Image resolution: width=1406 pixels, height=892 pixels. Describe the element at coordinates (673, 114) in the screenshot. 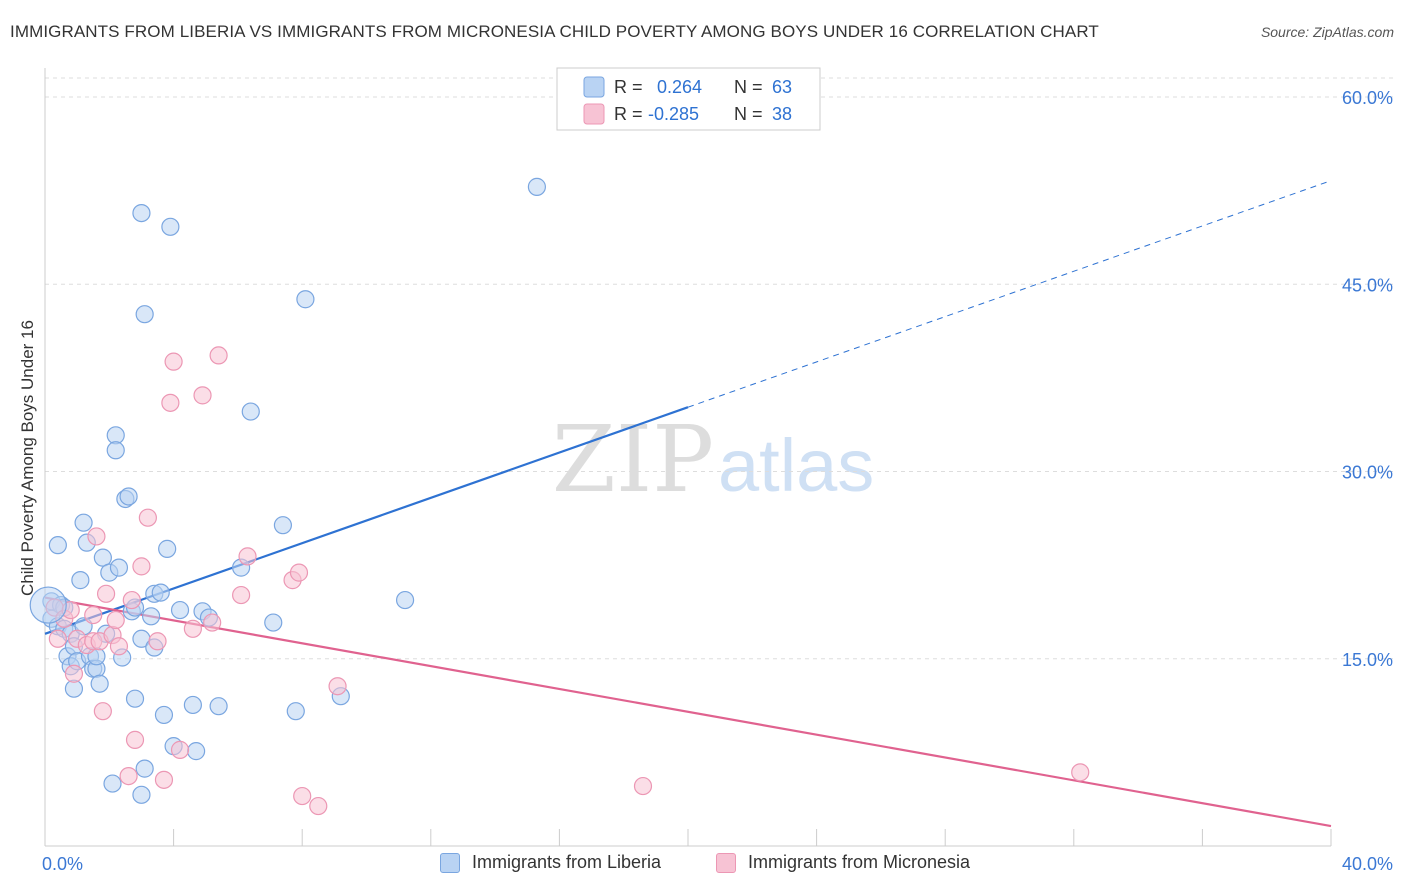

I see `legend-r-value-micronesia: -0.285` at that location.